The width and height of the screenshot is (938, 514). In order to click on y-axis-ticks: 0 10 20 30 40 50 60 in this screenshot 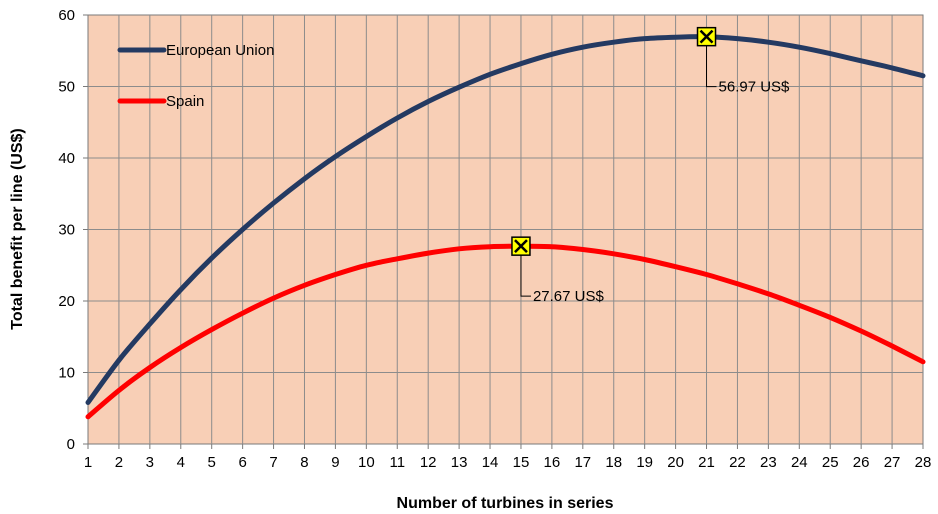, I will do `click(73, 230)`.